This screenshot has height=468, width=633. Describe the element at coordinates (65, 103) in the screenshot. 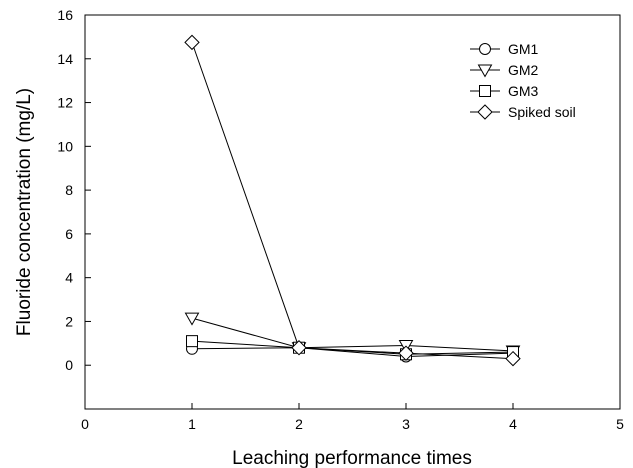

I see `y-tick-label: 12` at that location.